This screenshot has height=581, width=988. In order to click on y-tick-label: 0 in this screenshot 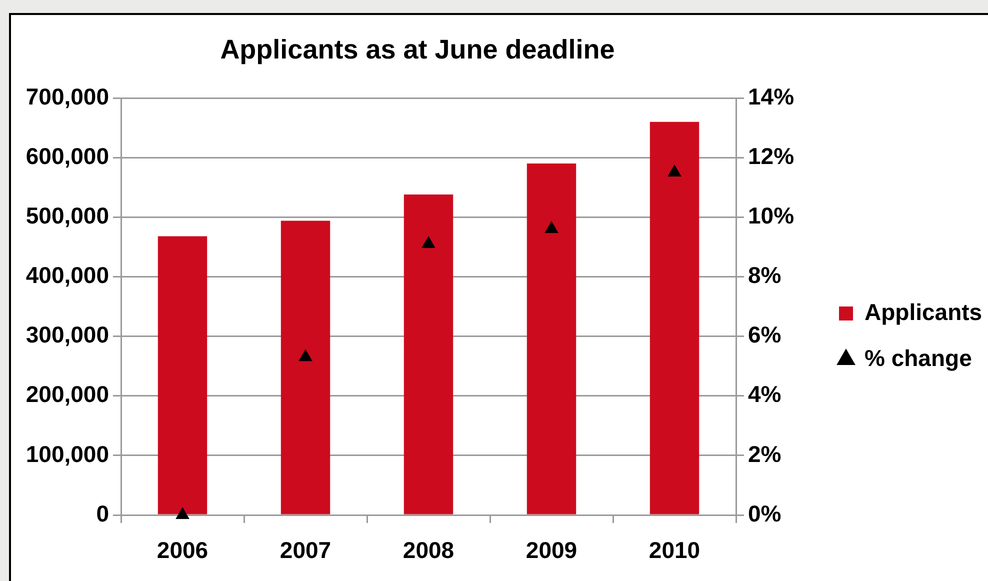, I will do `click(102, 513)`.